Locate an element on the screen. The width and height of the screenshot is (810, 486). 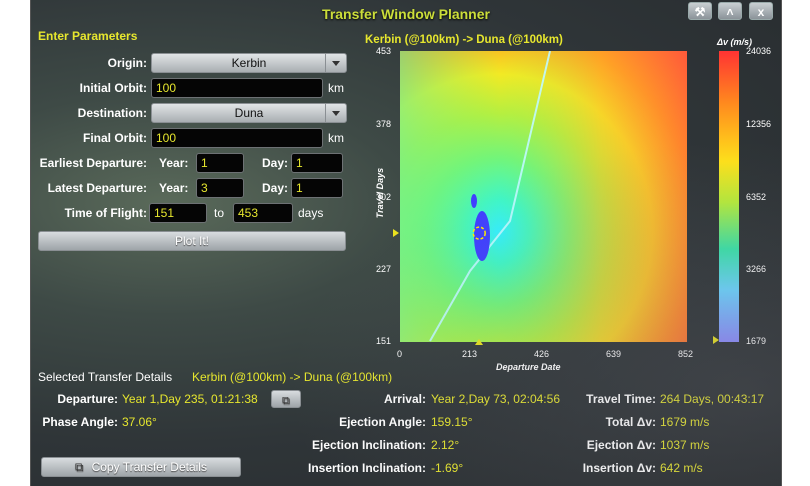
ejection-inclination-value: 2.12° is located at coordinates (445, 445).